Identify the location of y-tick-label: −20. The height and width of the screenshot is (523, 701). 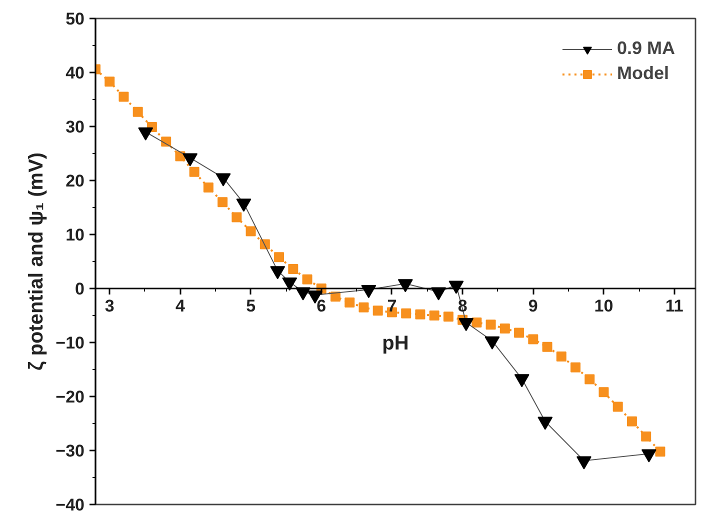
(70, 397).